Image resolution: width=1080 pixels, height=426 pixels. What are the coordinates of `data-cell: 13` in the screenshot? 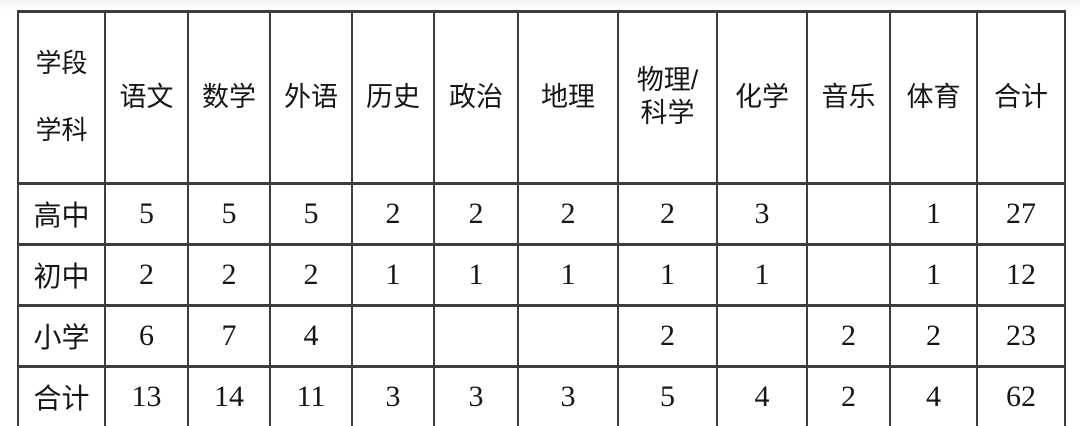 It's located at (146, 395).